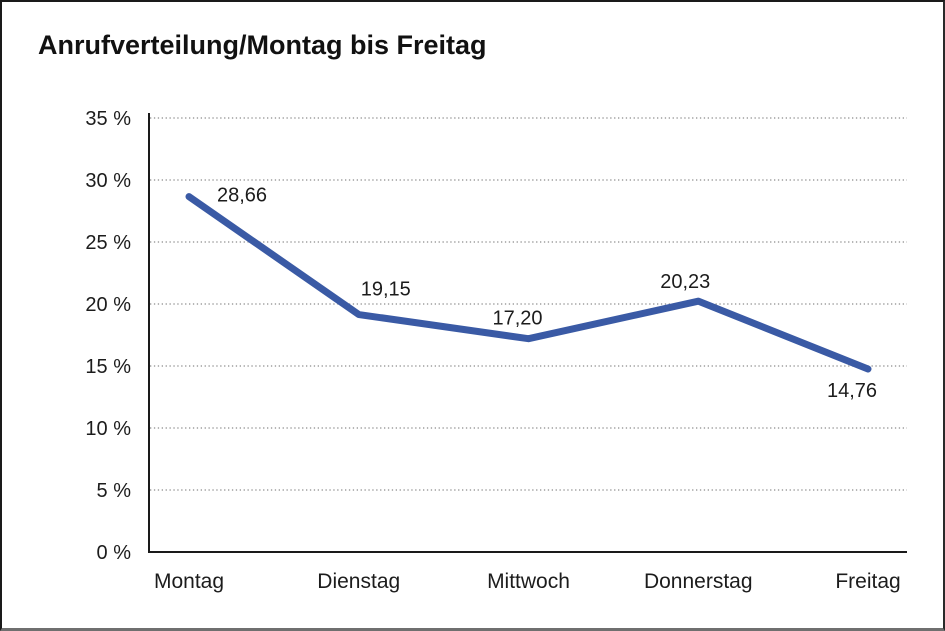 The image size is (945, 631). What do you see at coordinates (852, 391) in the screenshot?
I see `data-label: 14,76` at bounding box center [852, 391].